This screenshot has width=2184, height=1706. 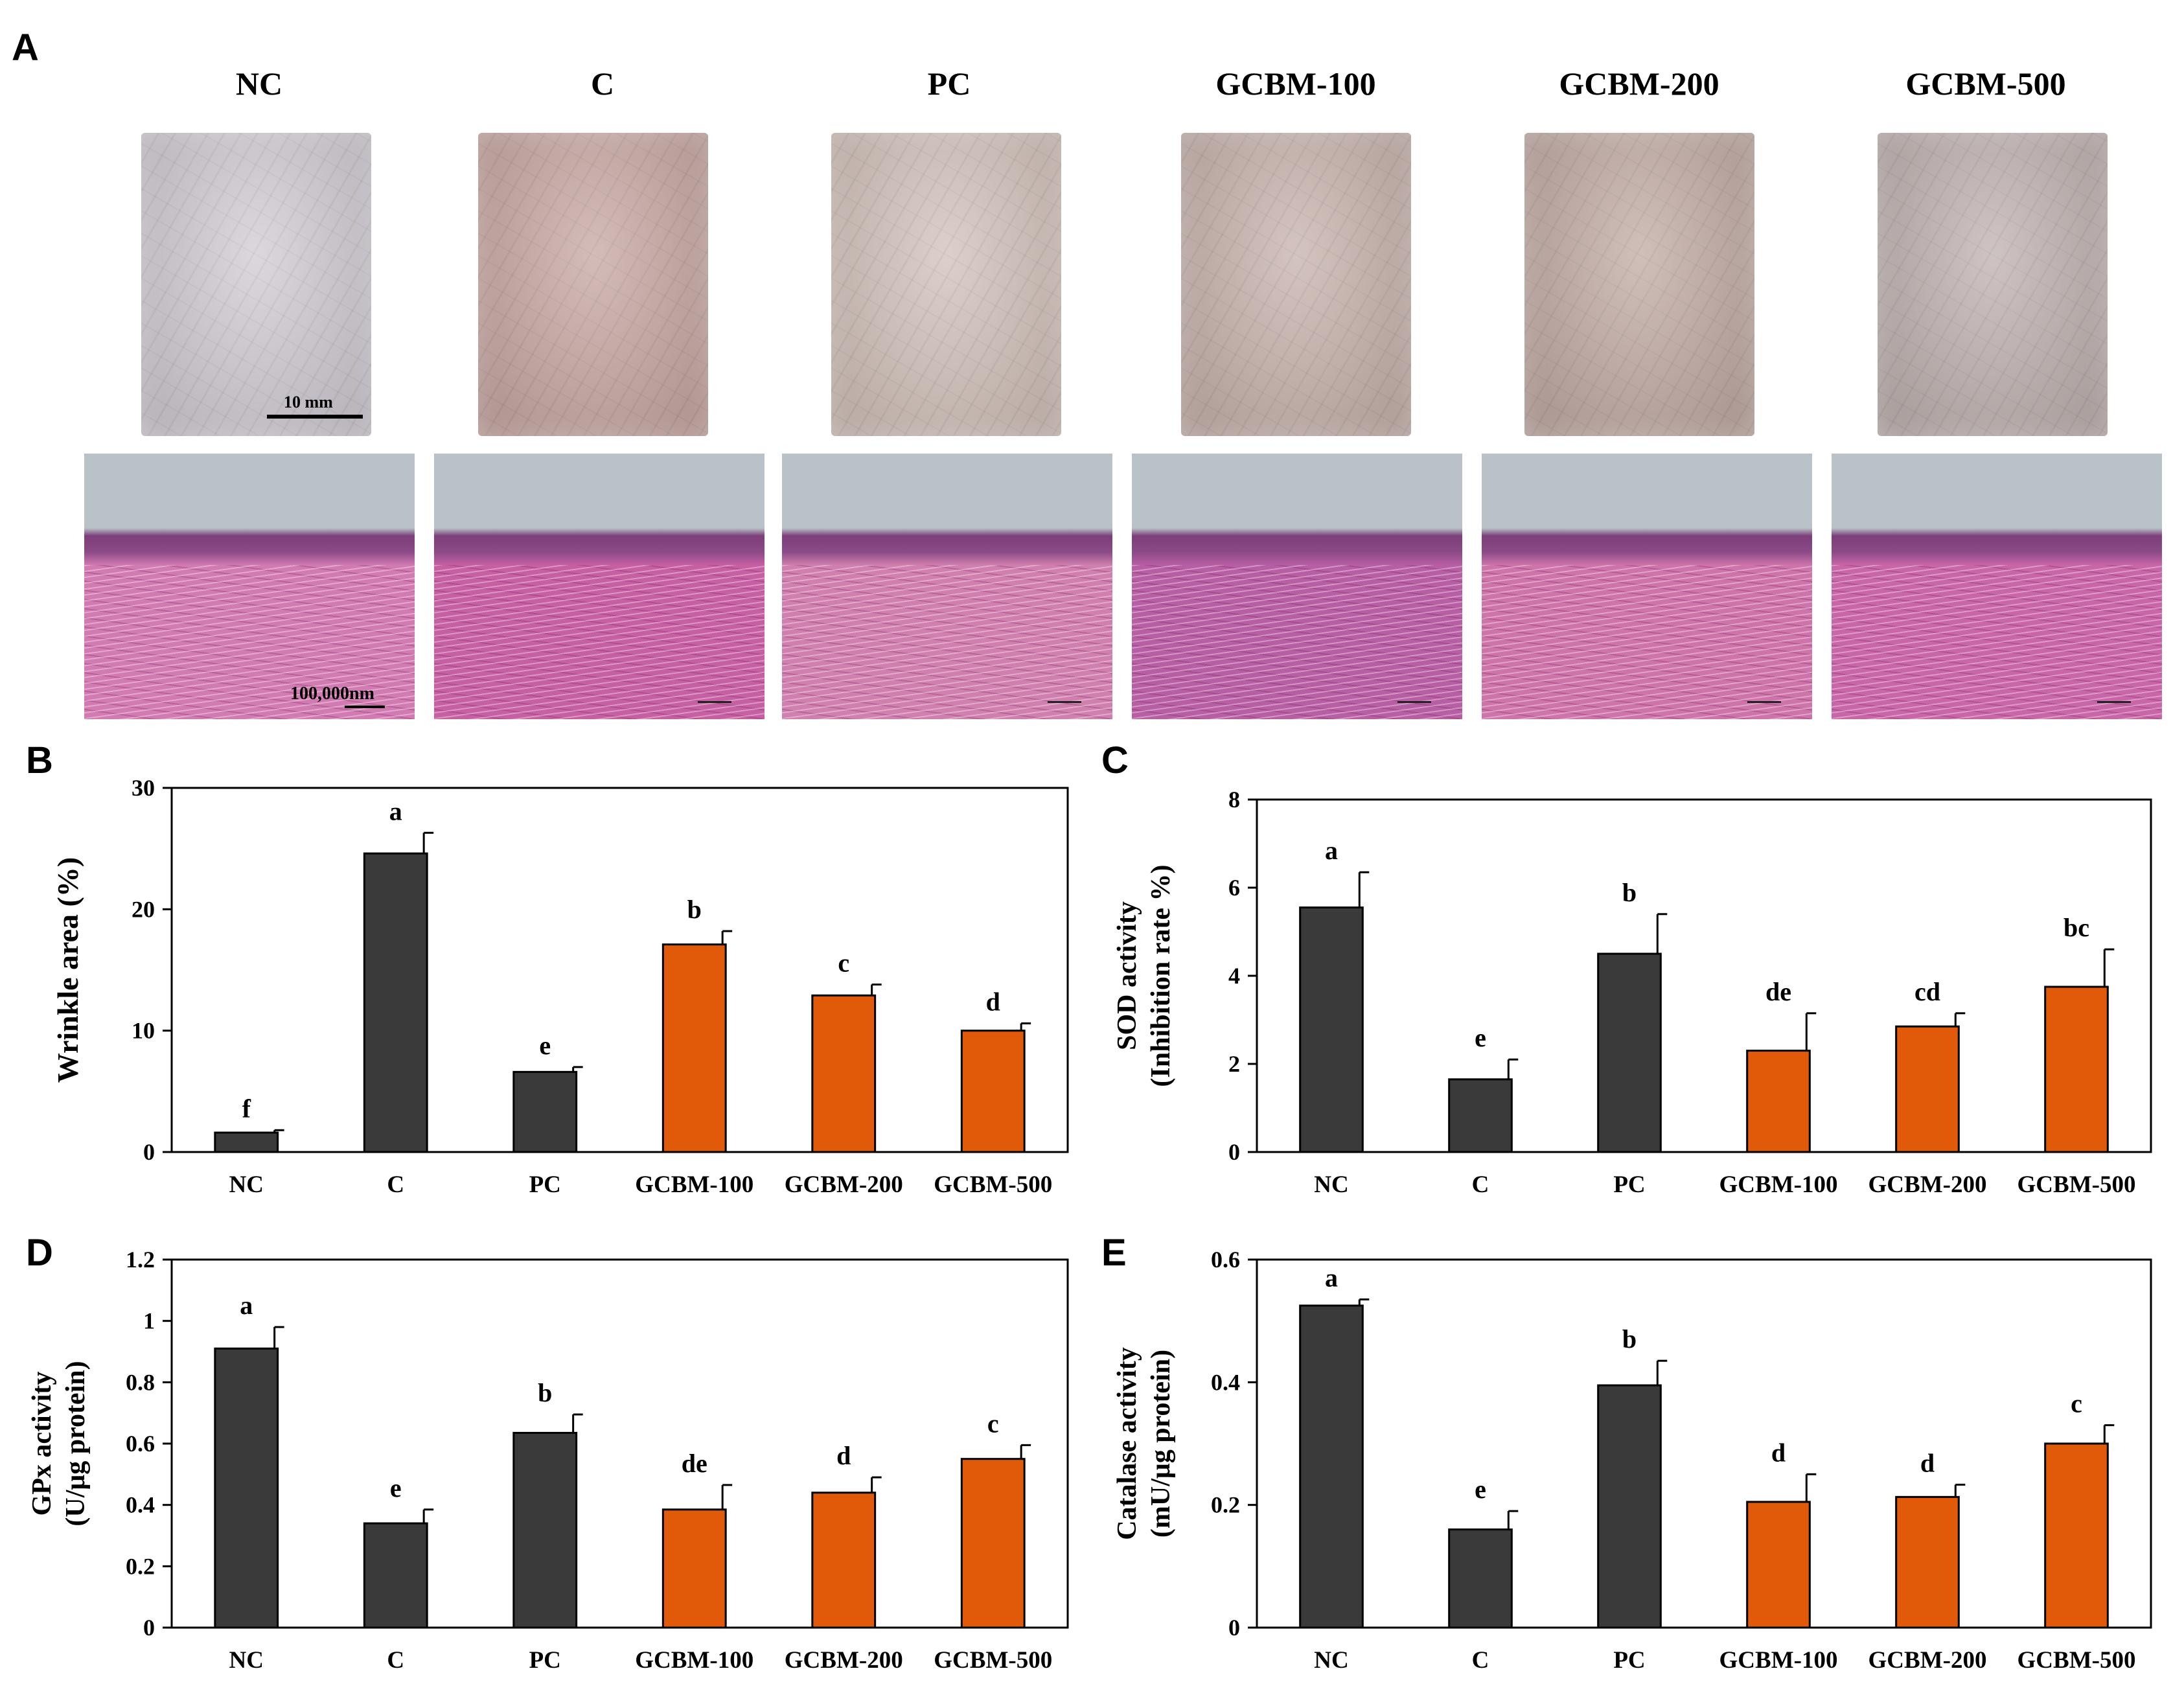 I want to click on skin-photo-nc, so click(x=256, y=284).